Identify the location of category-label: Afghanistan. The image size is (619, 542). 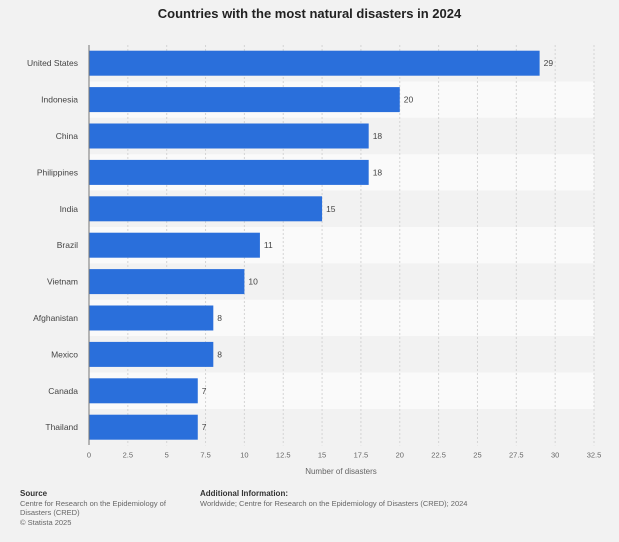
(55, 318).